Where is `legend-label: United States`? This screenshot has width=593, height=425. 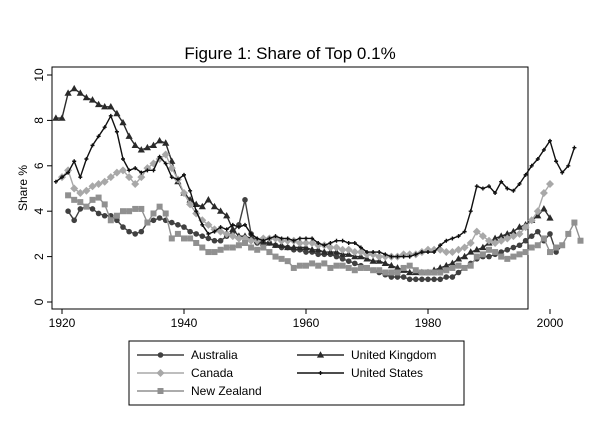
legend-label: United States is located at coordinates (387, 373).